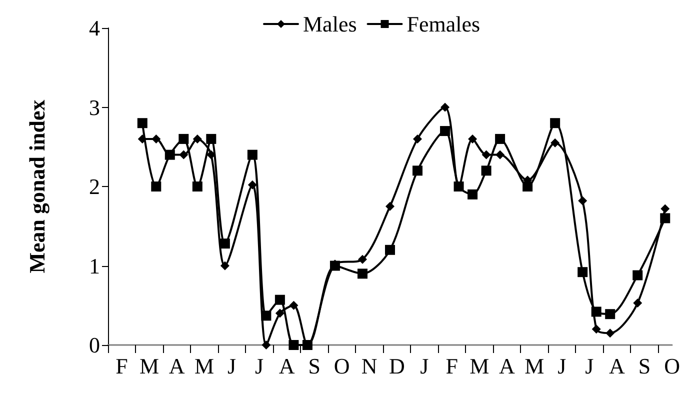 The height and width of the screenshot is (412, 684). I want to click on y-tick-label: 0, so click(94, 345).